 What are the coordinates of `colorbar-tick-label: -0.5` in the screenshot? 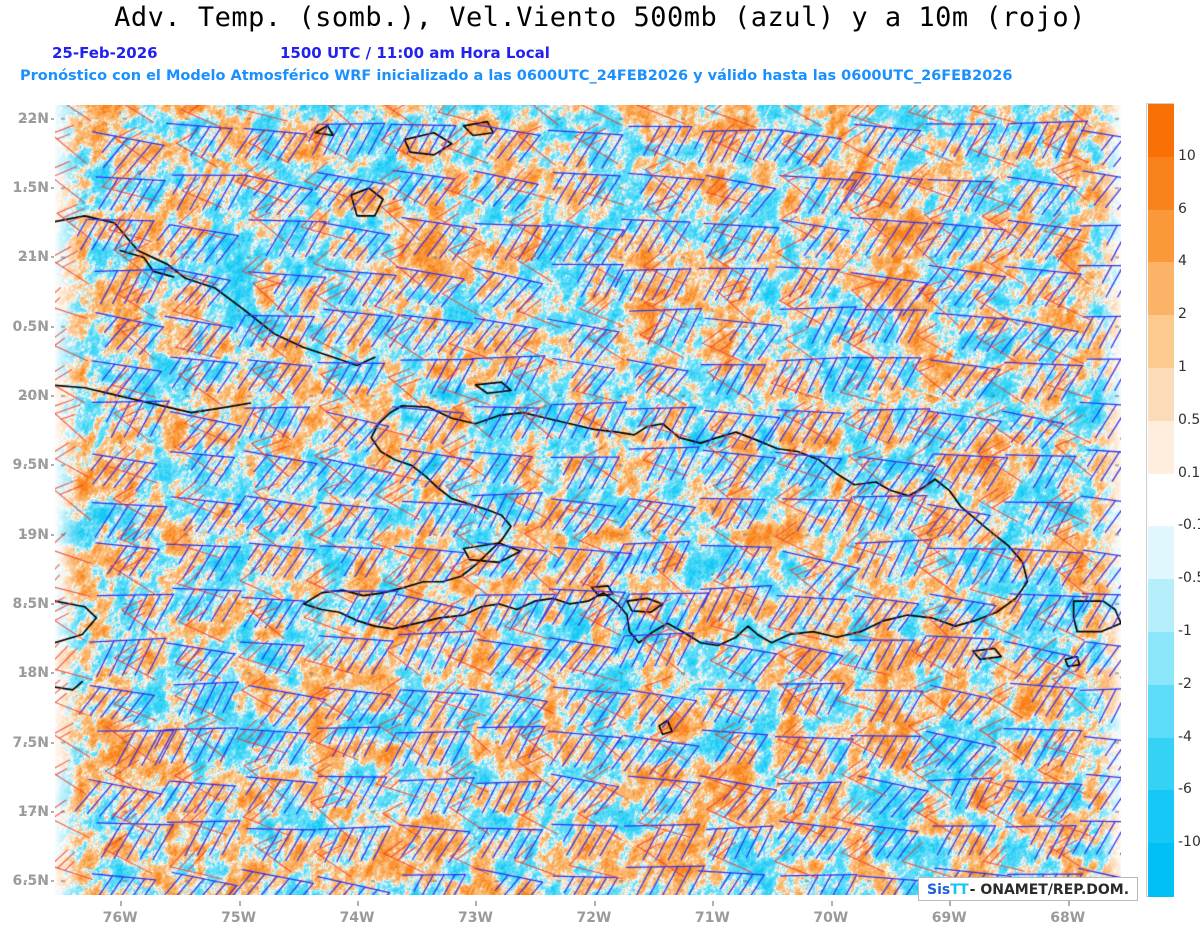 It's located at (1189, 578).